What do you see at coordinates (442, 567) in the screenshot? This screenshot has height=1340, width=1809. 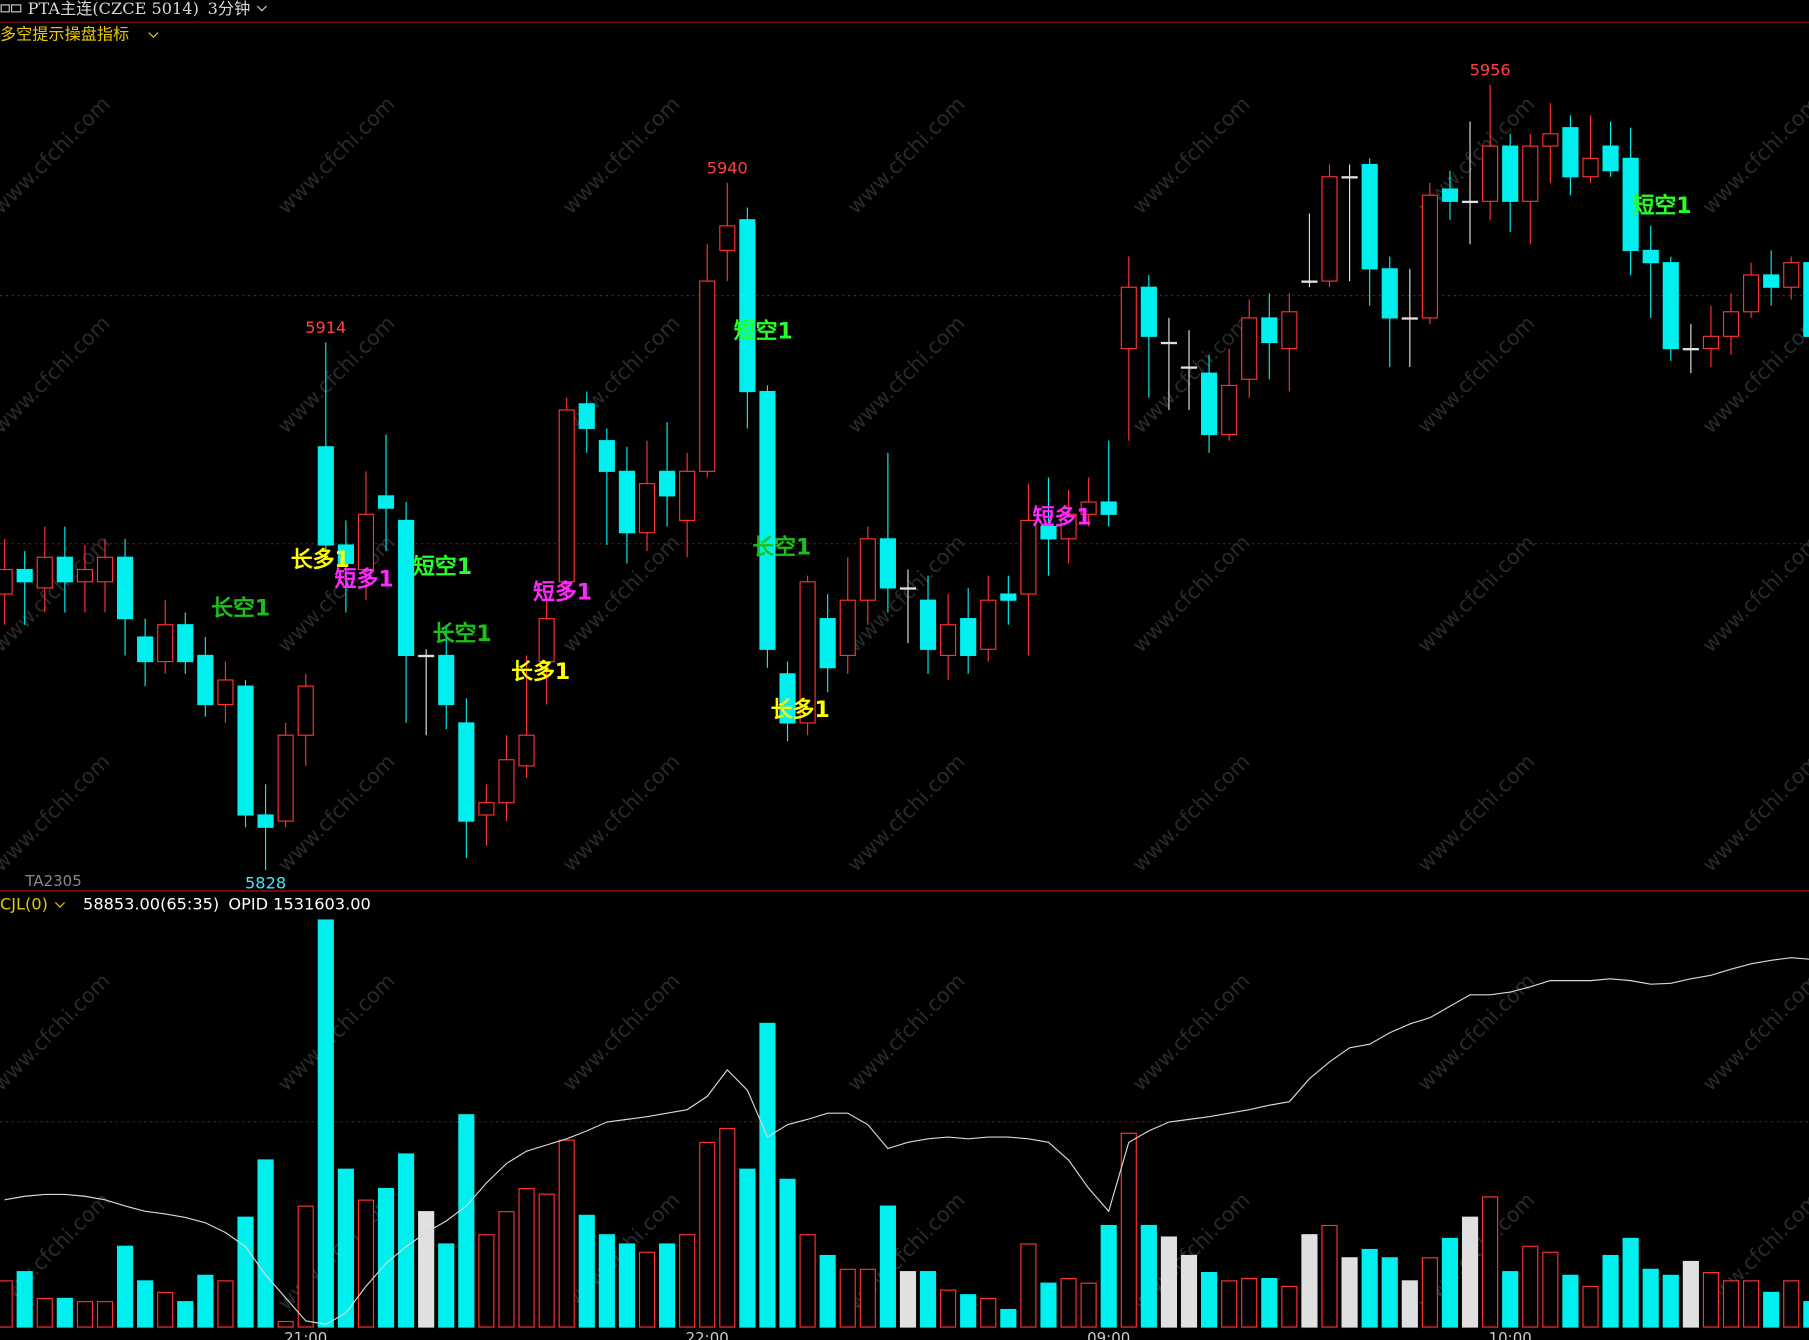 I see `signal-label: 短空1` at bounding box center [442, 567].